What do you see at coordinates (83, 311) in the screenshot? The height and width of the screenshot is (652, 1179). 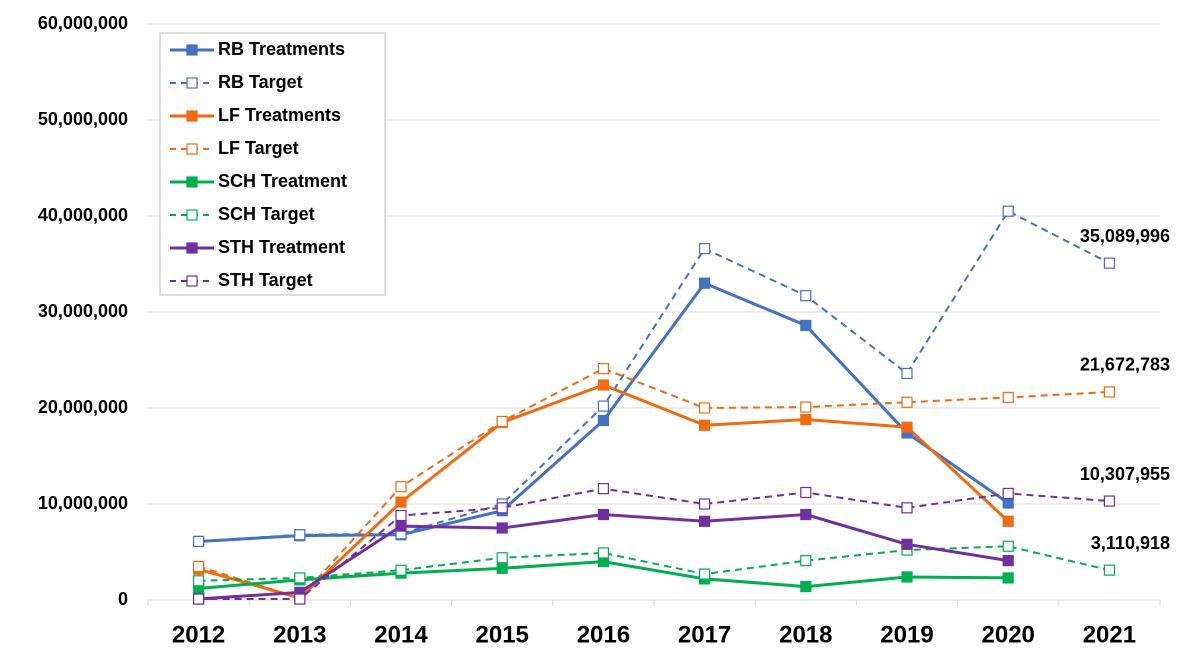 I see `y-tick-label: 30,000,000` at bounding box center [83, 311].